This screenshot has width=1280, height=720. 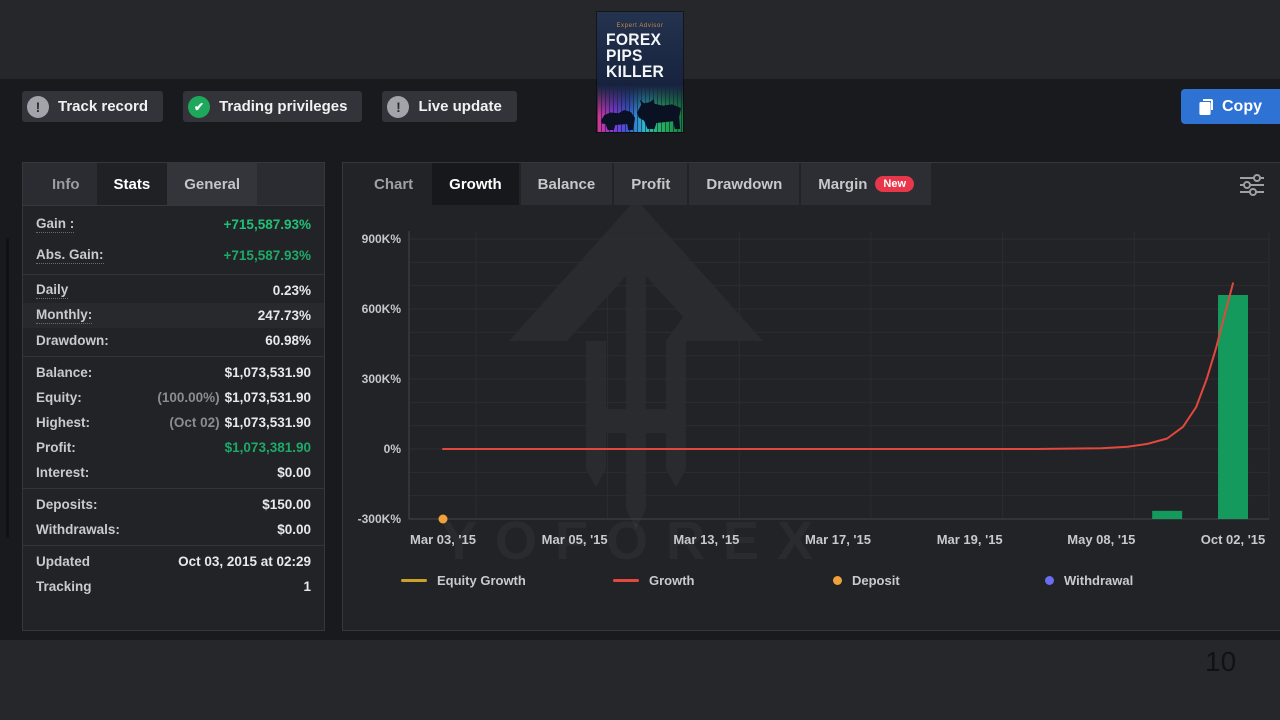 What do you see at coordinates (212, 184) in the screenshot?
I see `tab-general: General` at bounding box center [212, 184].